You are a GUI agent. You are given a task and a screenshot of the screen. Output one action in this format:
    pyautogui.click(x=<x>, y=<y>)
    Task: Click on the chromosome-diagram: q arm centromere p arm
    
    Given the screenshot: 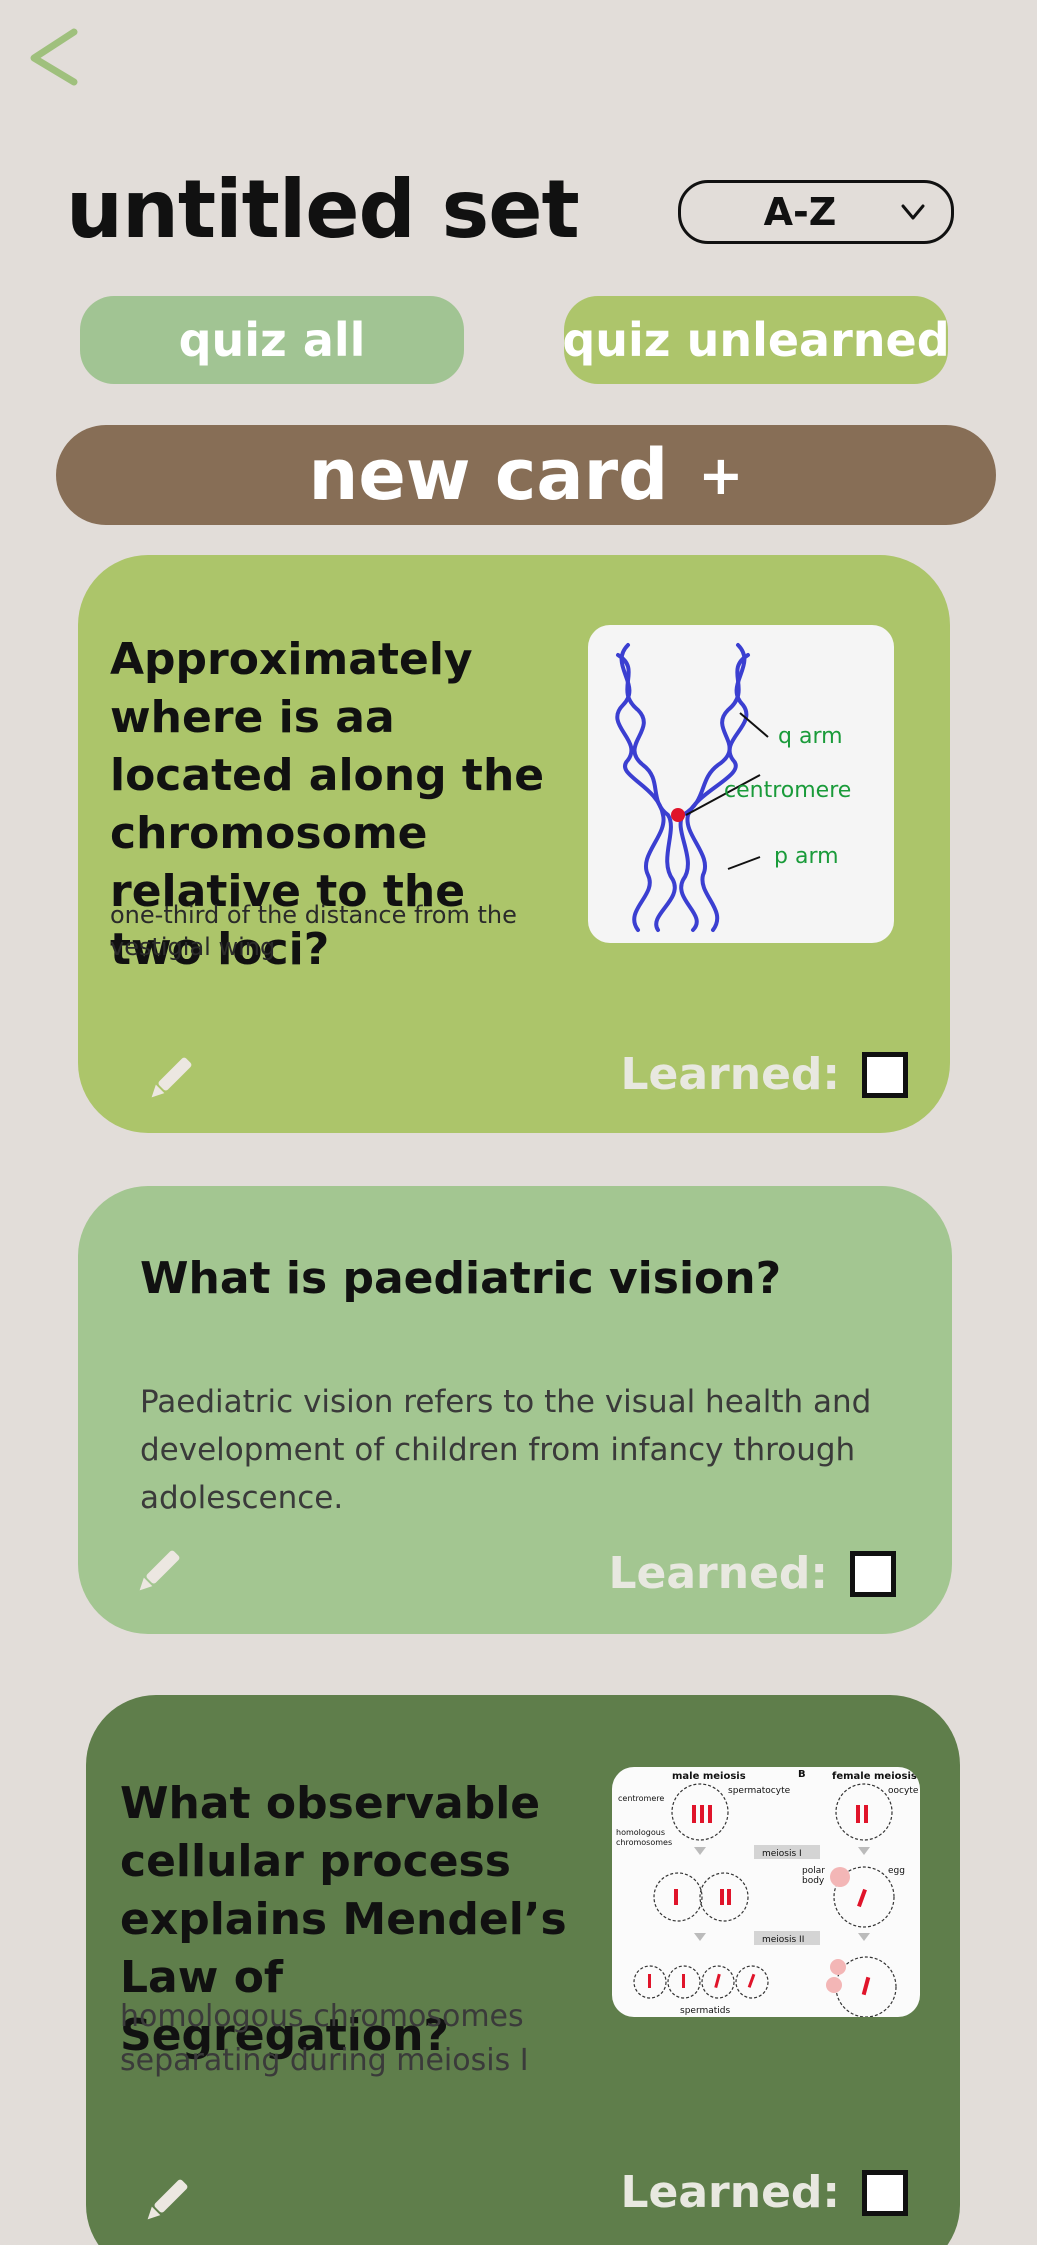 What is the action you would take?
    pyautogui.click(x=733, y=787)
    